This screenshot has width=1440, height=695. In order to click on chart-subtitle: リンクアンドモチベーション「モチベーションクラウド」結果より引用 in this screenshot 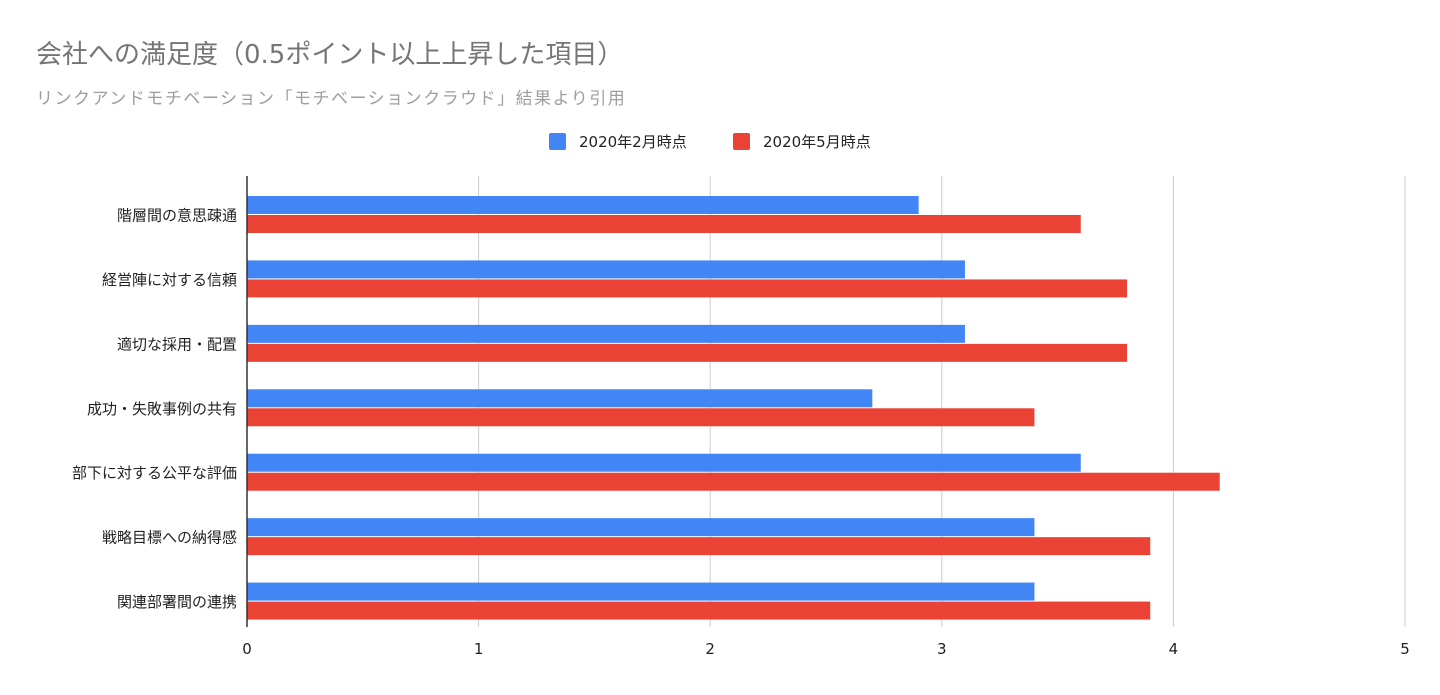, I will do `click(331, 99)`.